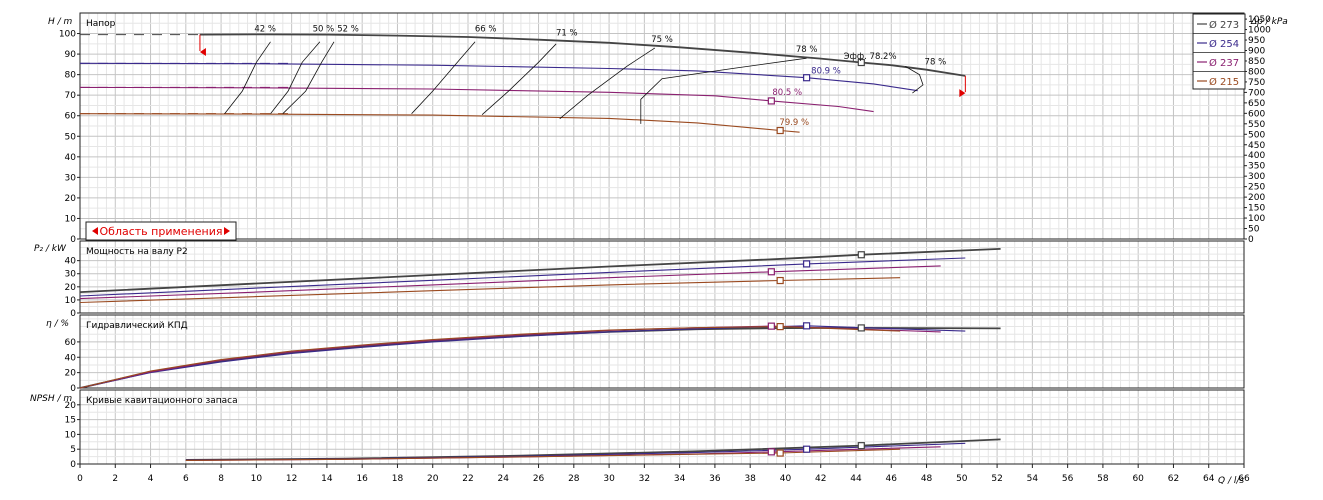  I want to click on efficiency-y-axis-label: η / %, so click(57, 324).